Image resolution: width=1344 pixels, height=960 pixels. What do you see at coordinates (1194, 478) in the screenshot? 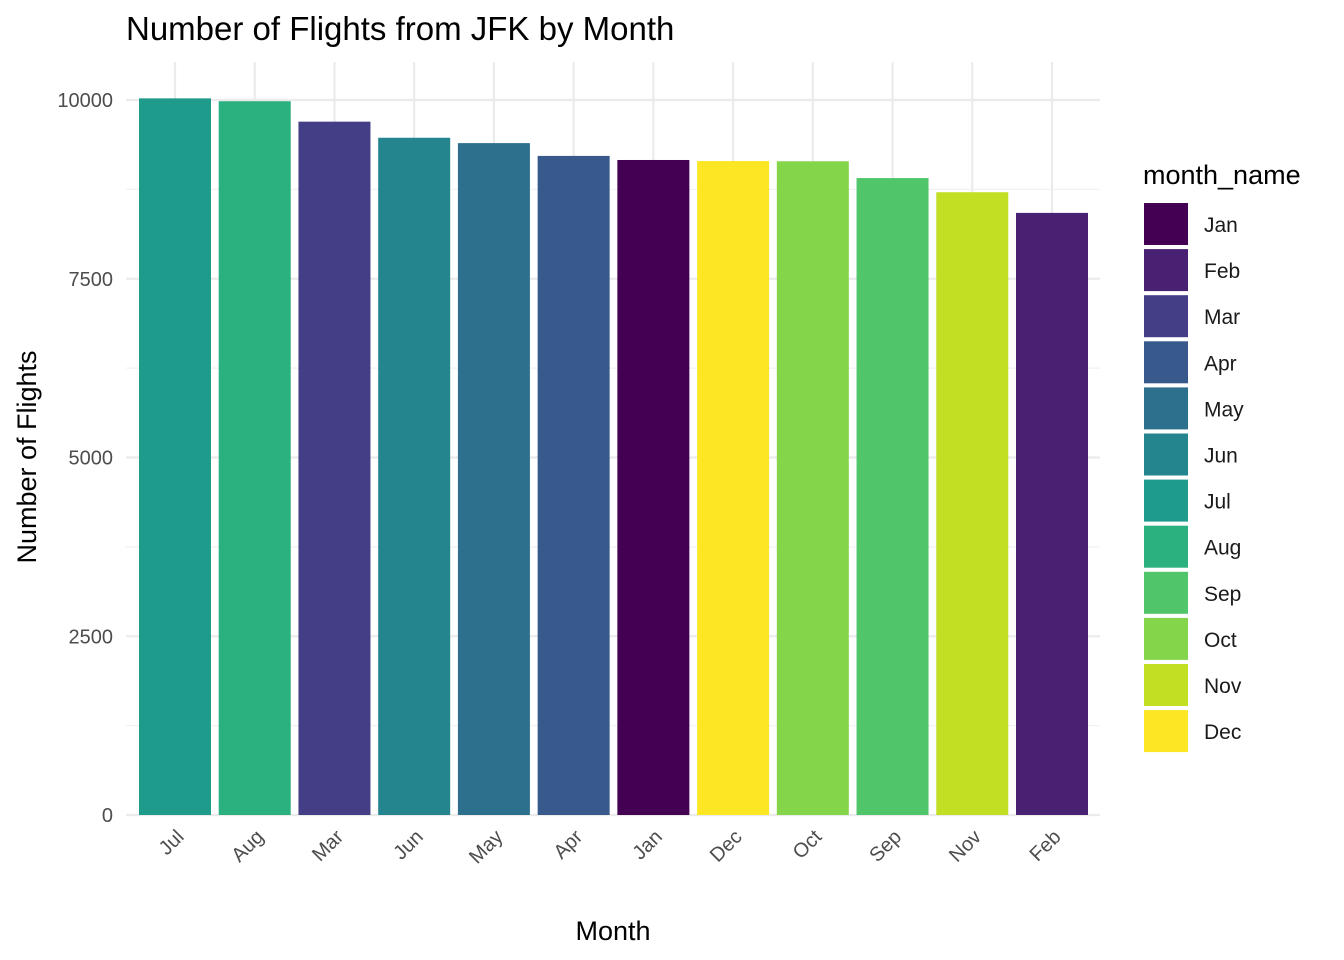
I see `legend-items: Jan Feb Mar Apr May Jun Jul Aug Sep Oct Nov Dec` at bounding box center [1194, 478].